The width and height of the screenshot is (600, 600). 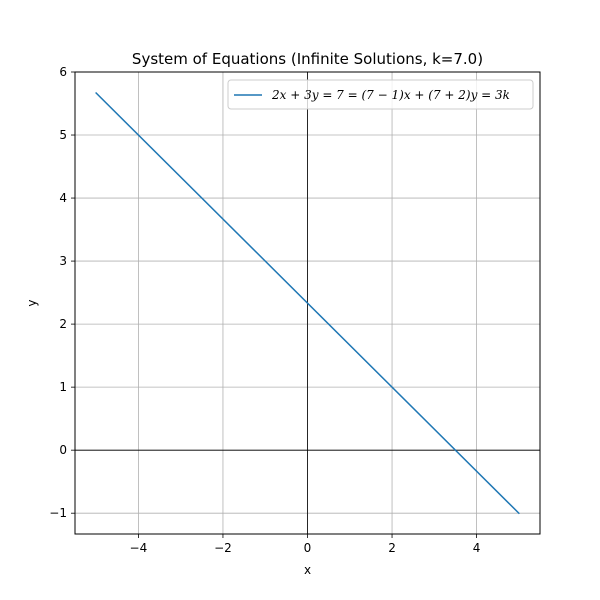 What do you see at coordinates (477, 548) in the screenshot?
I see `x-tick-label: 4` at bounding box center [477, 548].